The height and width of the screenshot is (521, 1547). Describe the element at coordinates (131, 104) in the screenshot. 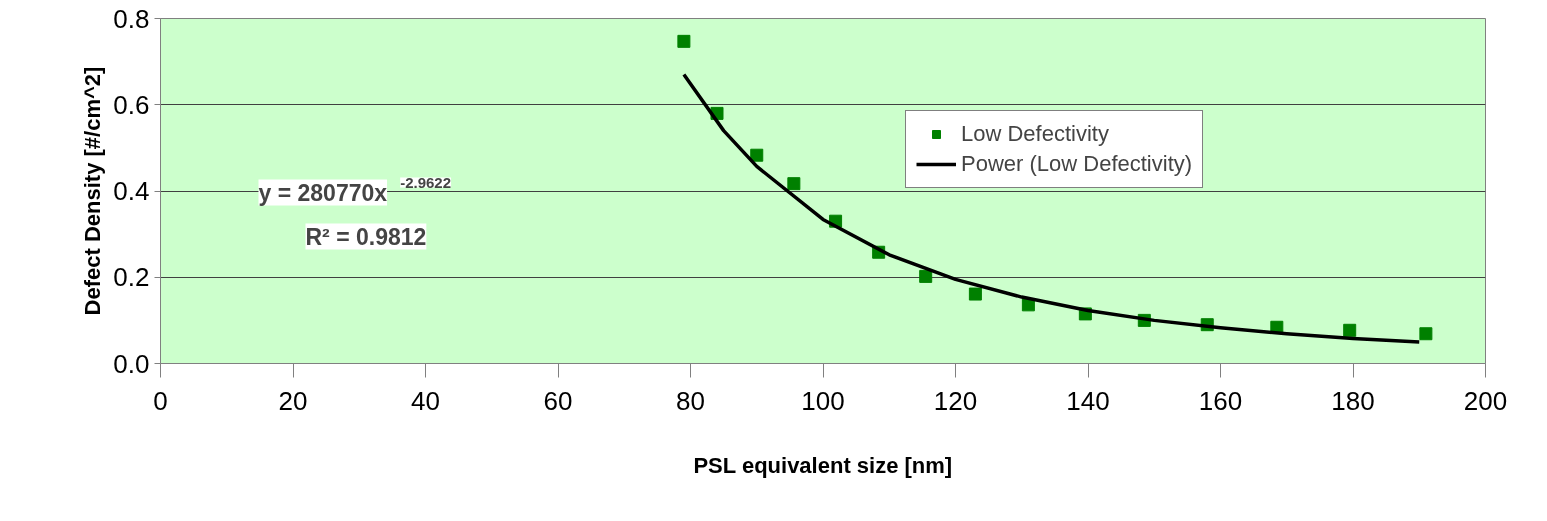

I see `y-tick-label: 0.6` at that location.